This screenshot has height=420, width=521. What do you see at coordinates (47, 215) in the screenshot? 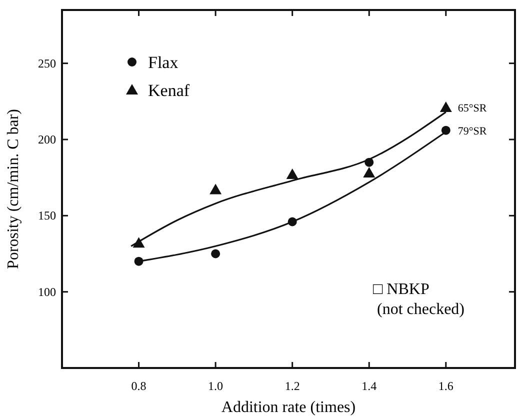
I see `y-tick-label: 150` at bounding box center [47, 215].